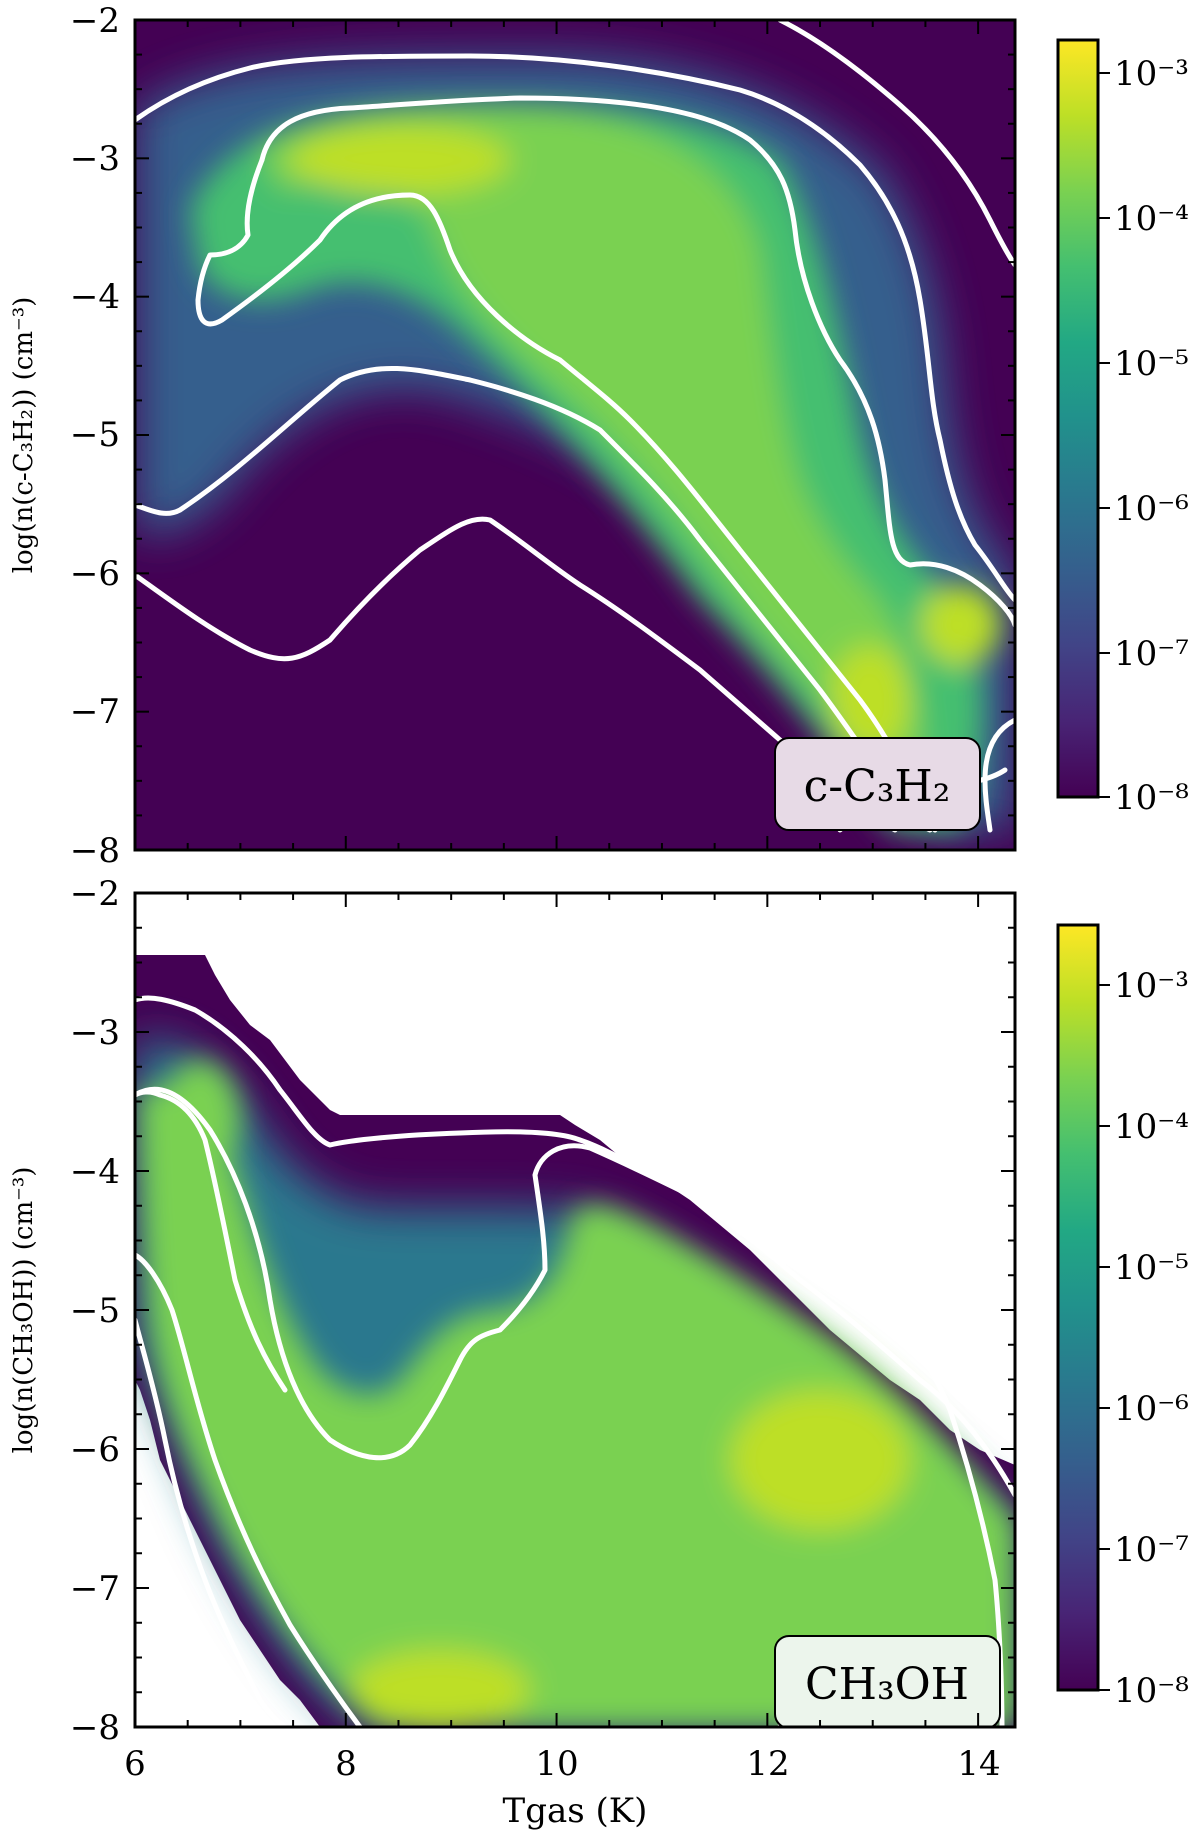 The width and height of the screenshot is (1200, 1835). Describe the element at coordinates (1122, 1317) in the screenshot. I see `colorbar-bottom: 10⁻³ 10⁻⁴ 10⁻⁵ 10⁻⁶ 10⁻⁷ 10⁻⁸` at that location.